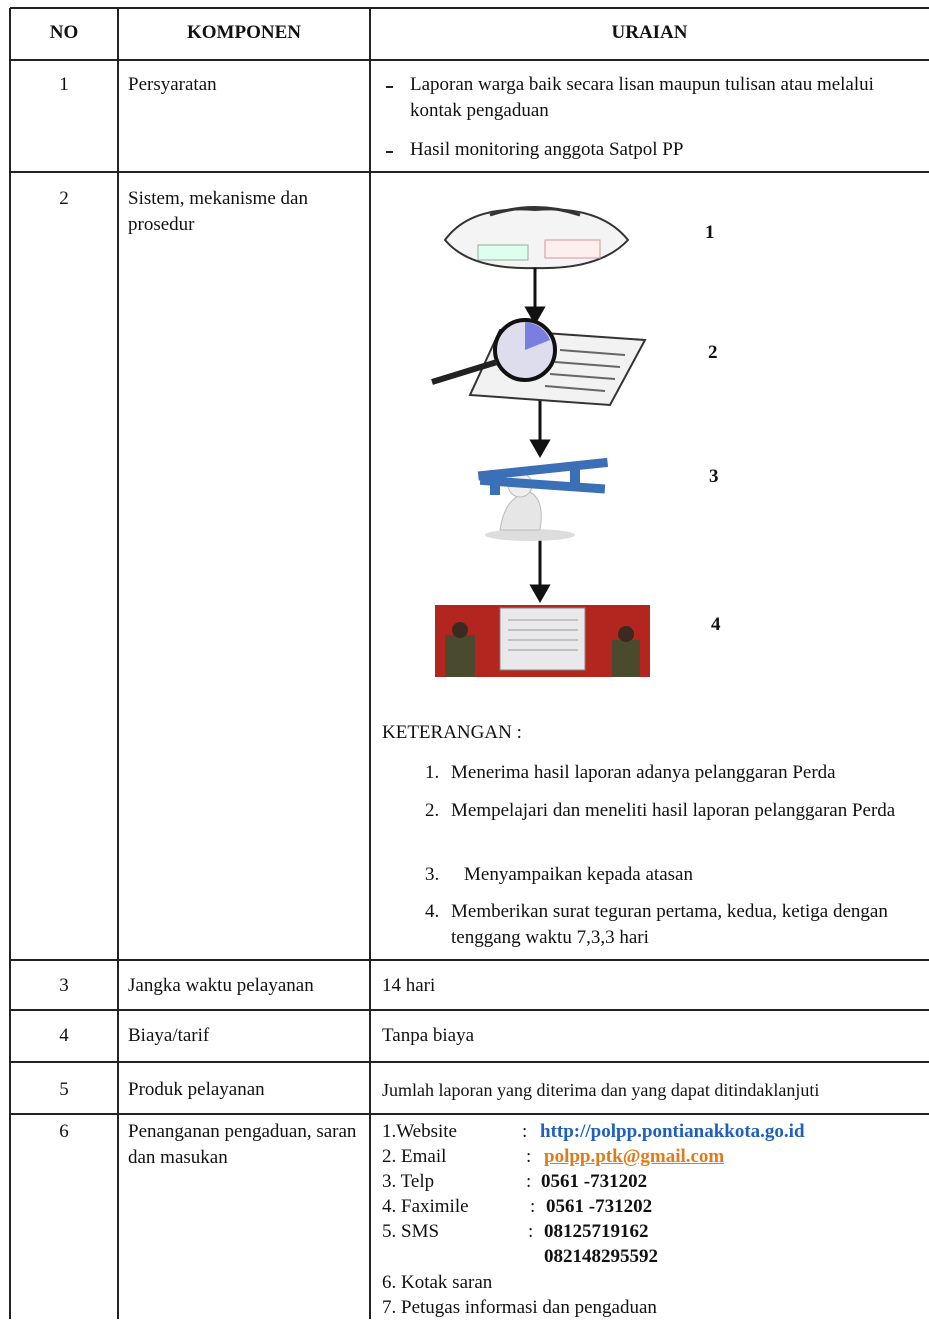 The width and height of the screenshot is (929, 1321). I want to click on contact-label: 3. Telp, so click(408, 1181).